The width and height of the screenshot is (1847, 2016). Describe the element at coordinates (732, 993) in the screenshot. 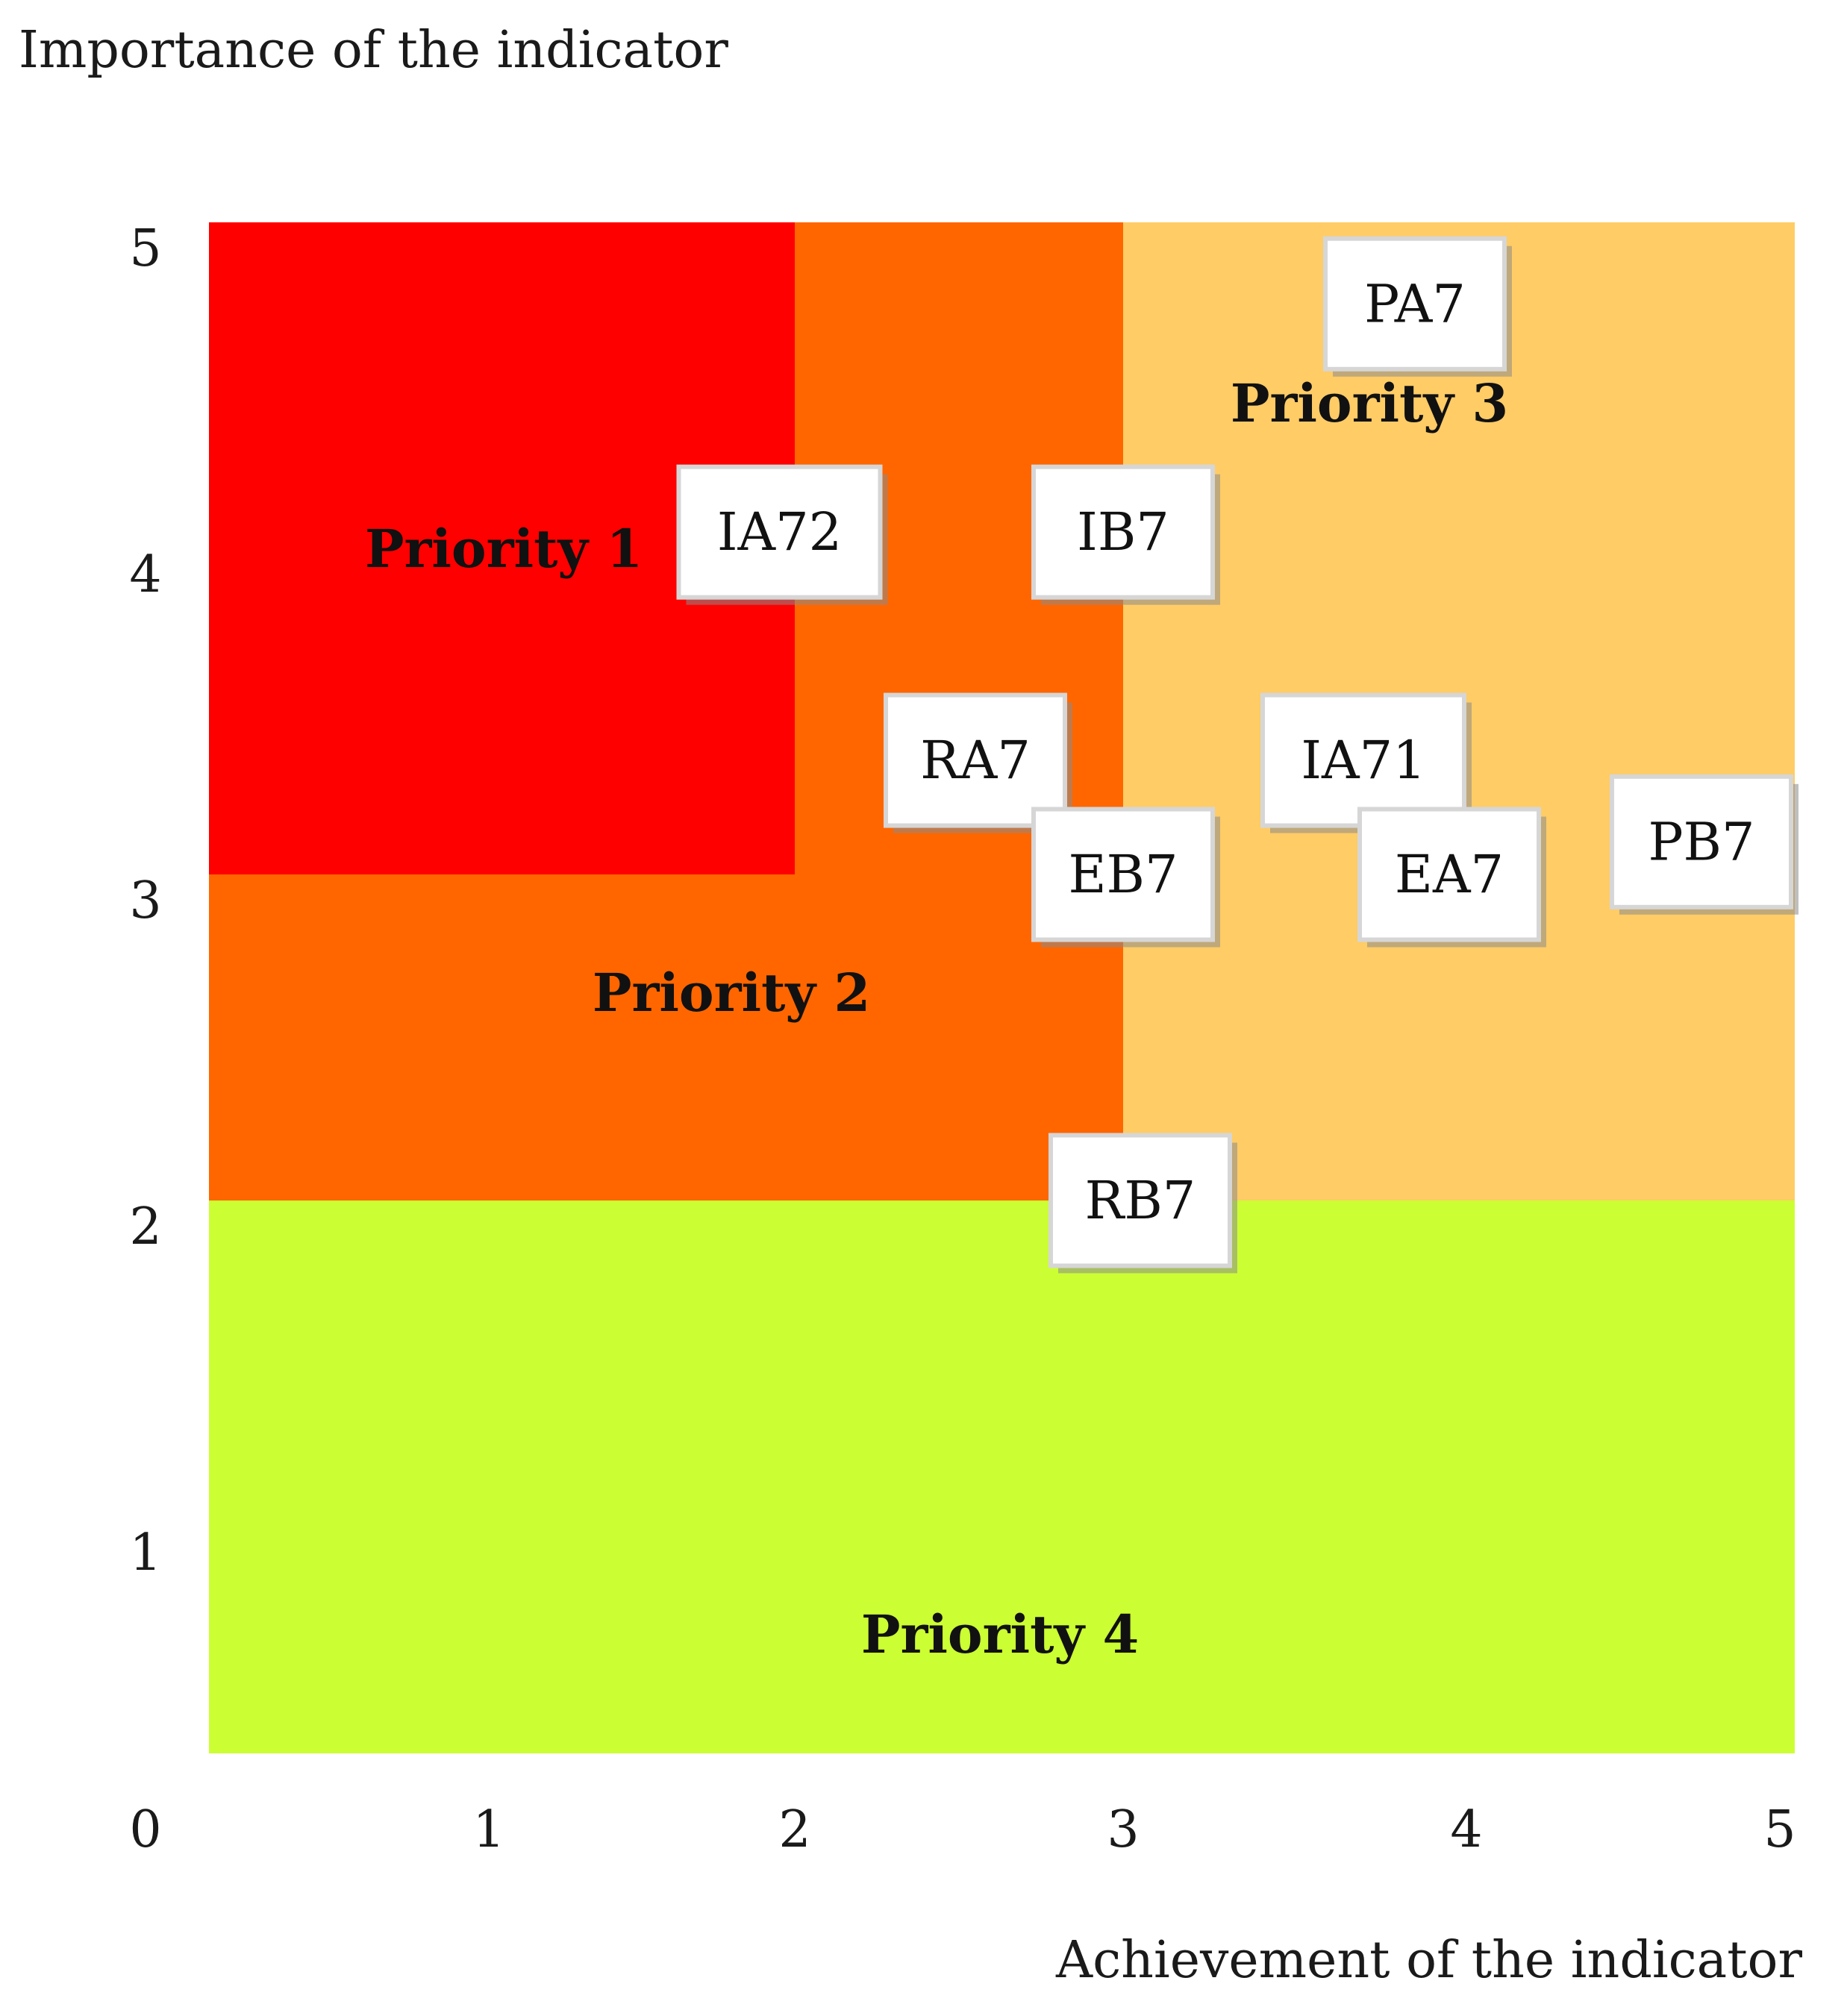

I see `zone-label-2: Priority 2` at that location.